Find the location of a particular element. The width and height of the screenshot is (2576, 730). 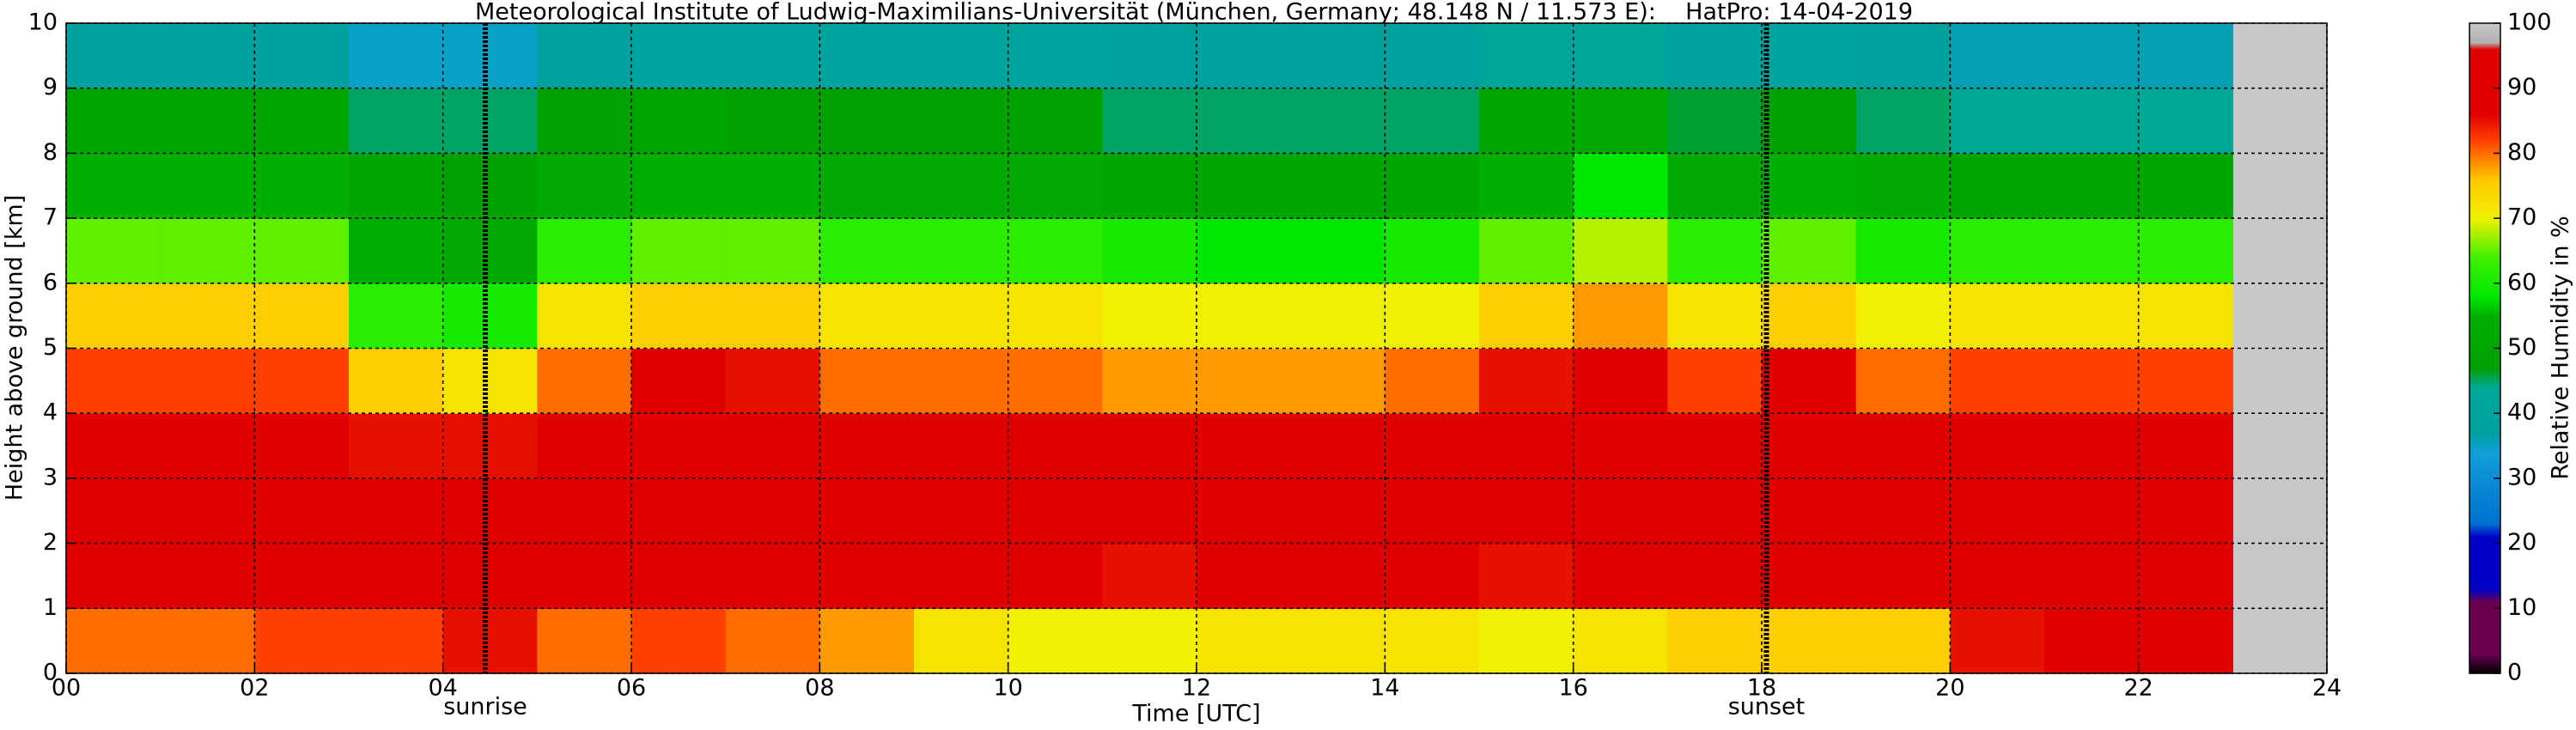

colorbar-tick-label: 80 is located at coordinates (2521, 152).